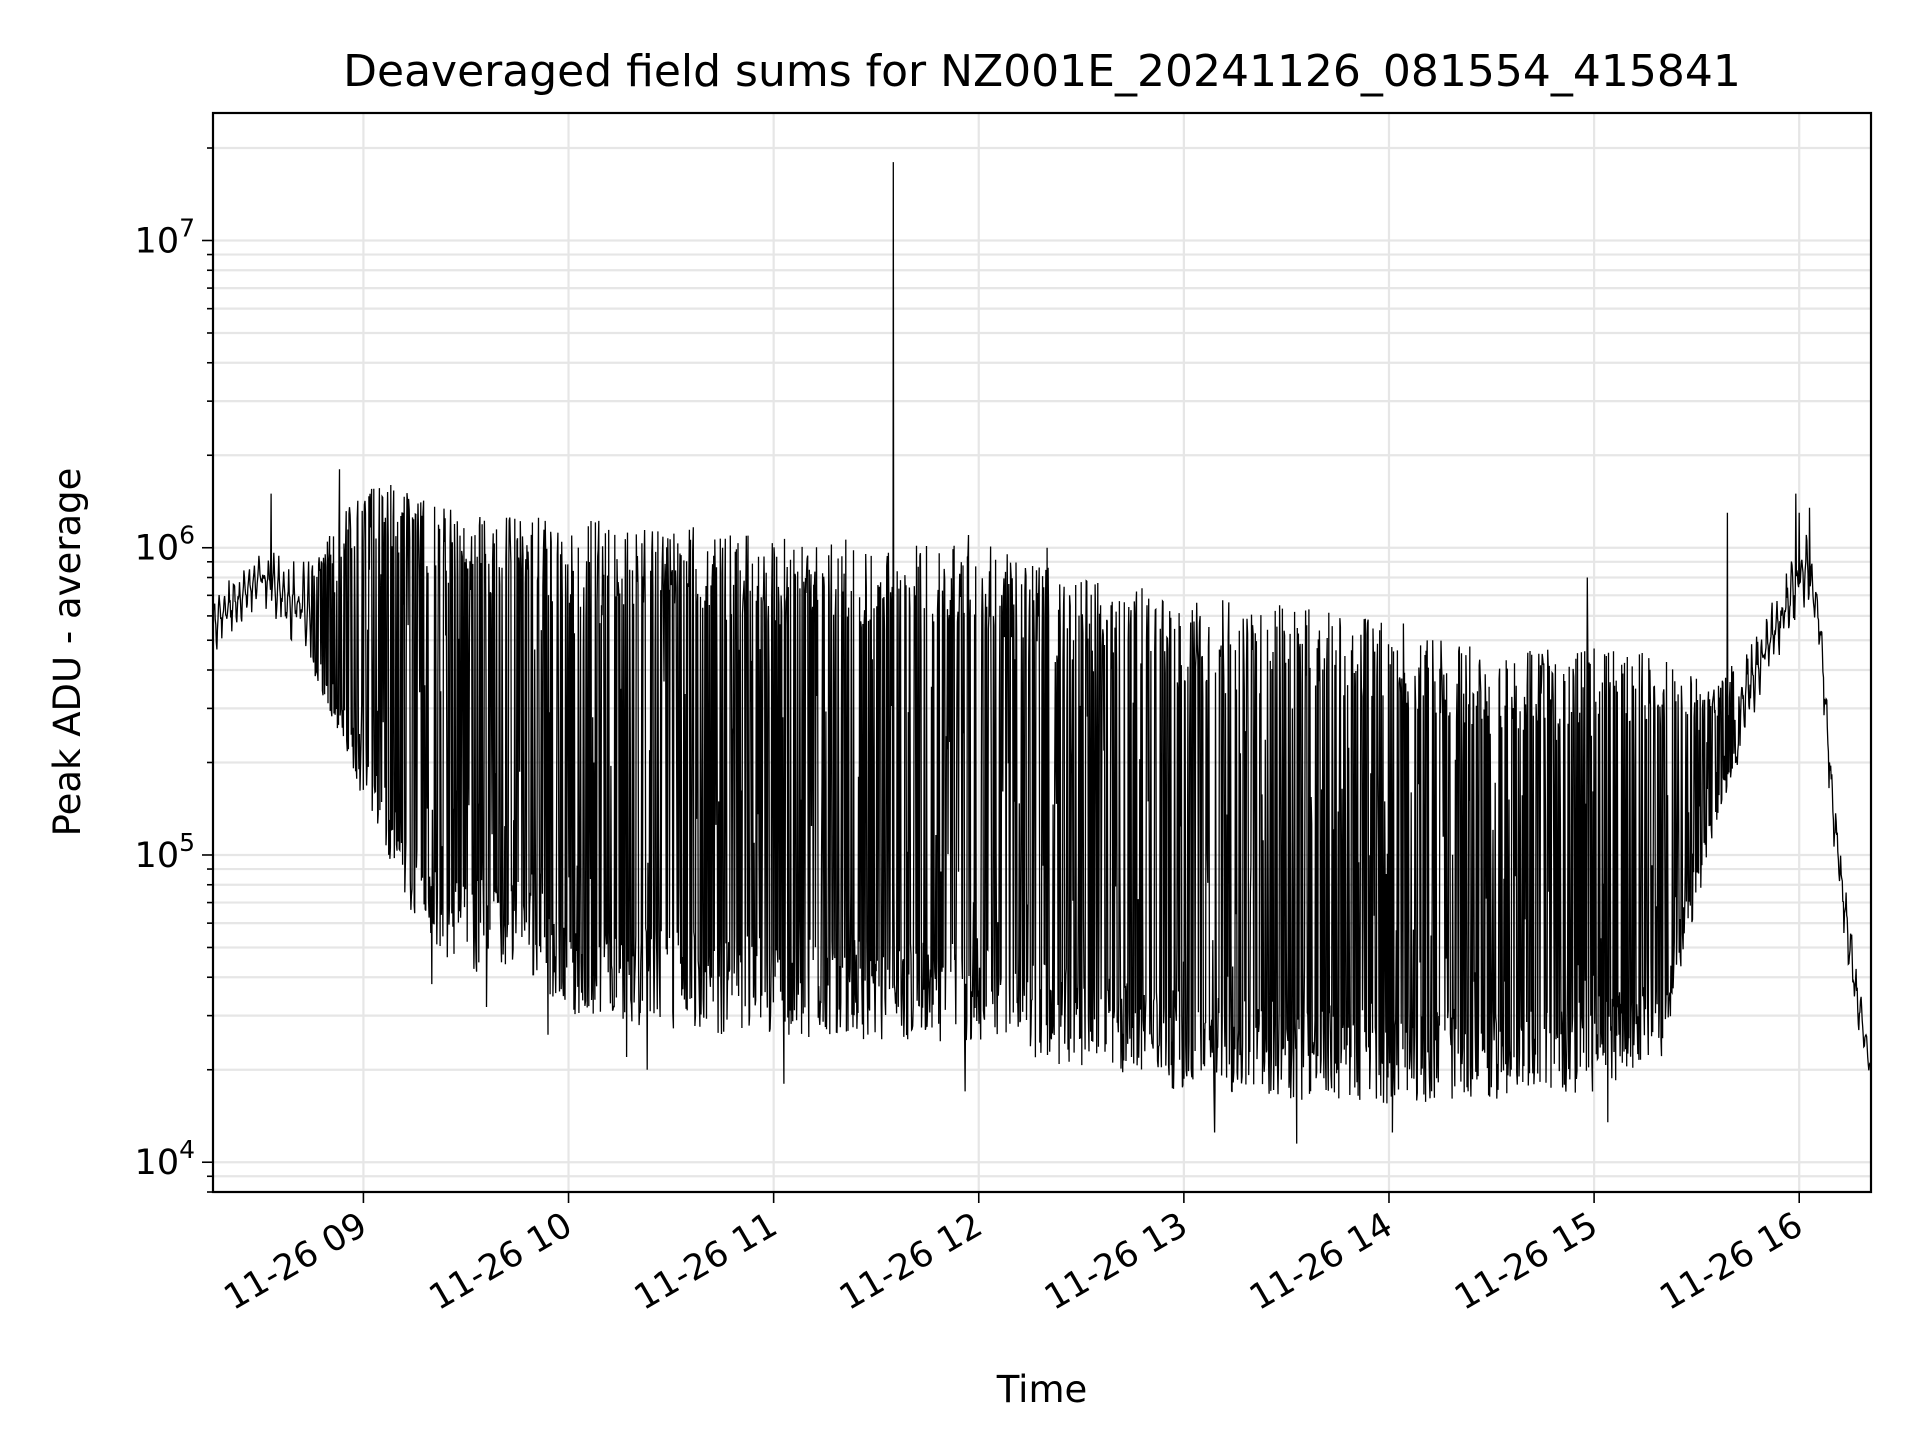 Image resolution: width=1920 pixels, height=1440 pixels. I want to click on y-tick-exponent: 7, so click(187, 227).